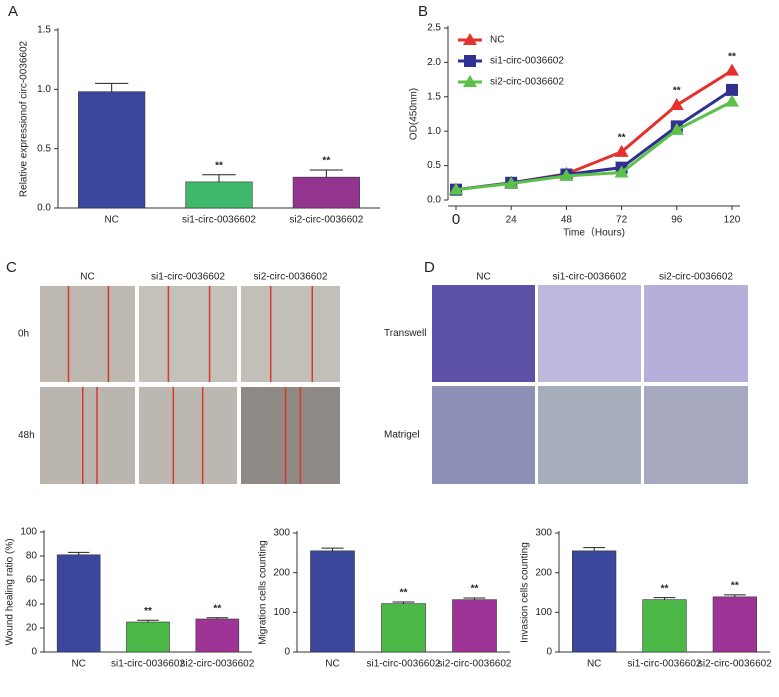 The width and height of the screenshot is (779, 697). I want to click on y-axis-label: OD(450nm), so click(414, 114).